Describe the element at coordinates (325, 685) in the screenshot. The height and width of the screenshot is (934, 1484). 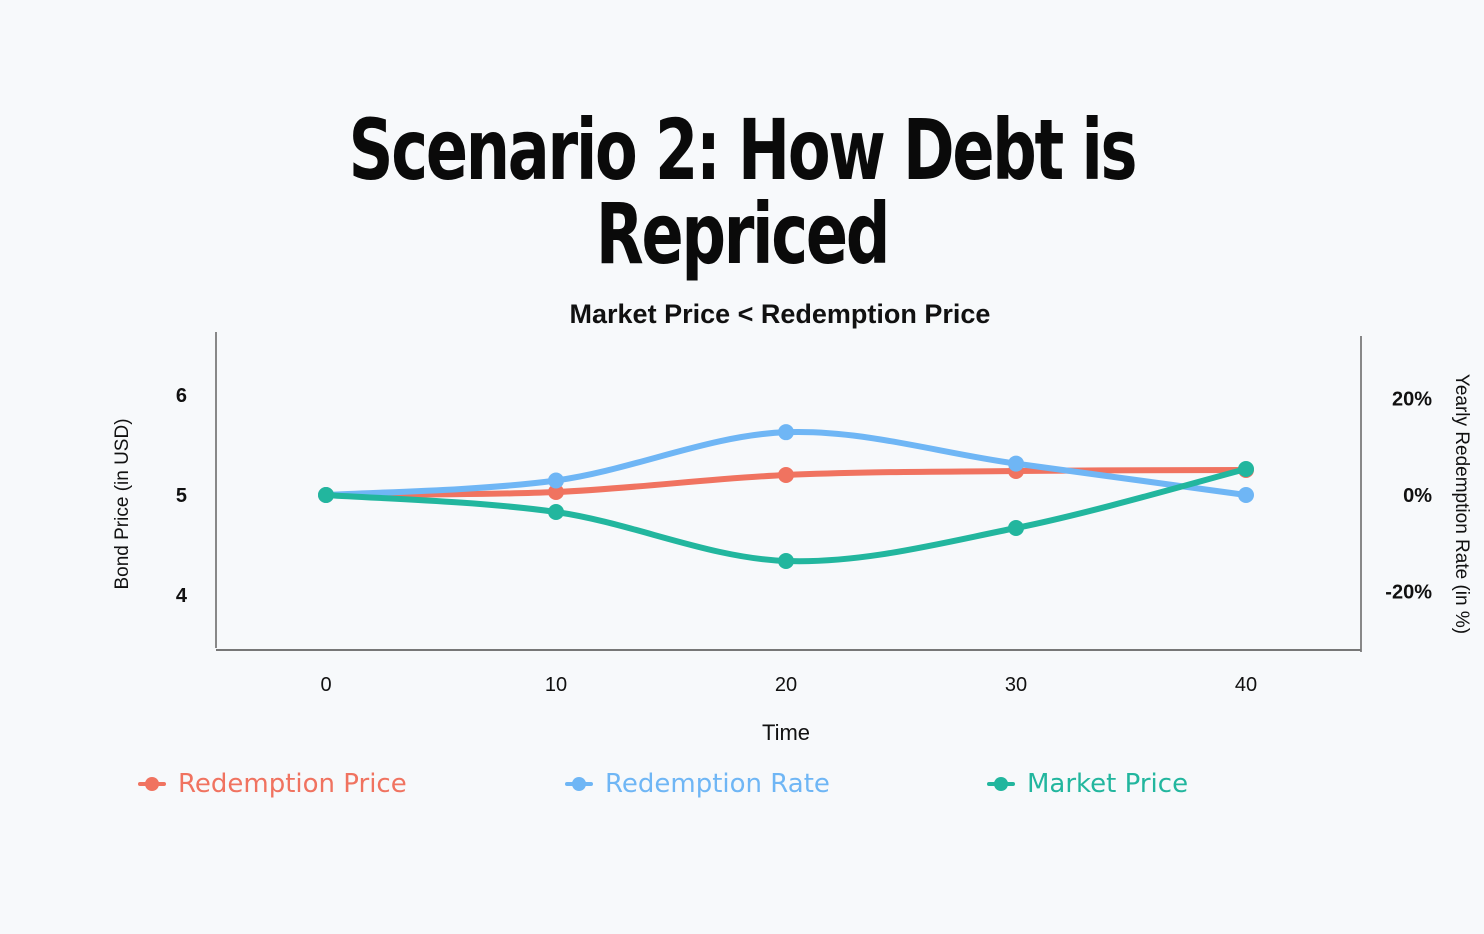
I see `x-tick-label: 0` at that location.